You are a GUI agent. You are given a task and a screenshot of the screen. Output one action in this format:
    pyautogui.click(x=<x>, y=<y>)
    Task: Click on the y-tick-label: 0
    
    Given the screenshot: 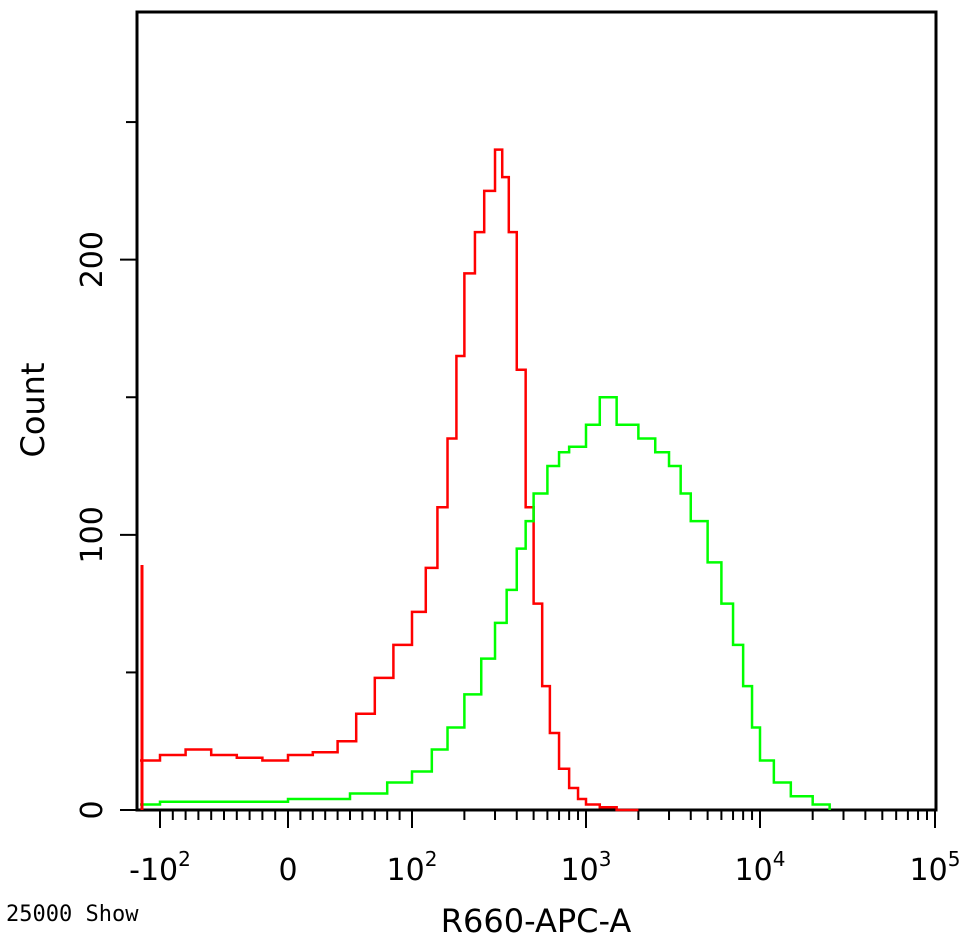 What is the action you would take?
    pyautogui.click(x=92, y=809)
    